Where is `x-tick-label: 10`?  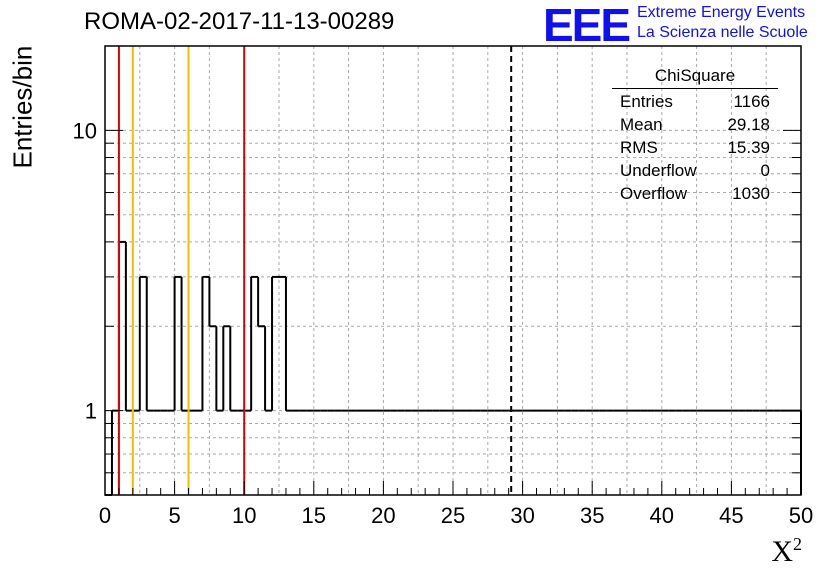
x-tick-label: 10 is located at coordinates (244, 515).